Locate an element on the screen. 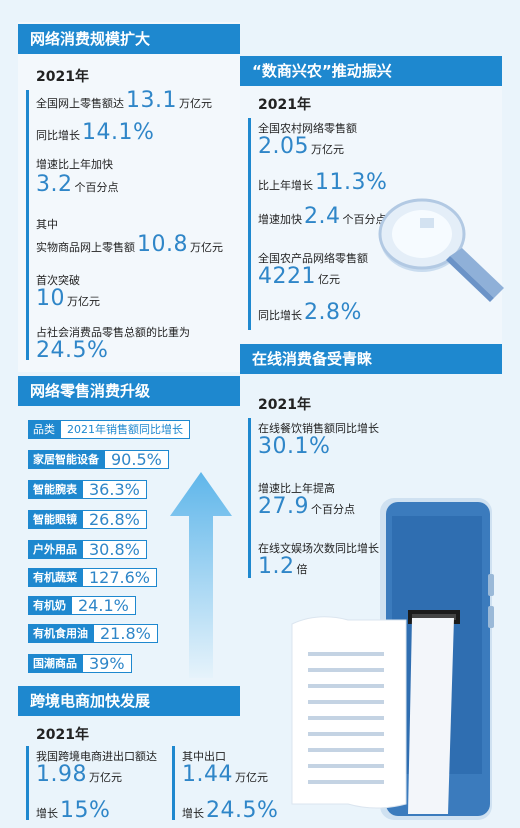  s4-row2a: 增速比上年提高 is located at coordinates (296, 488).